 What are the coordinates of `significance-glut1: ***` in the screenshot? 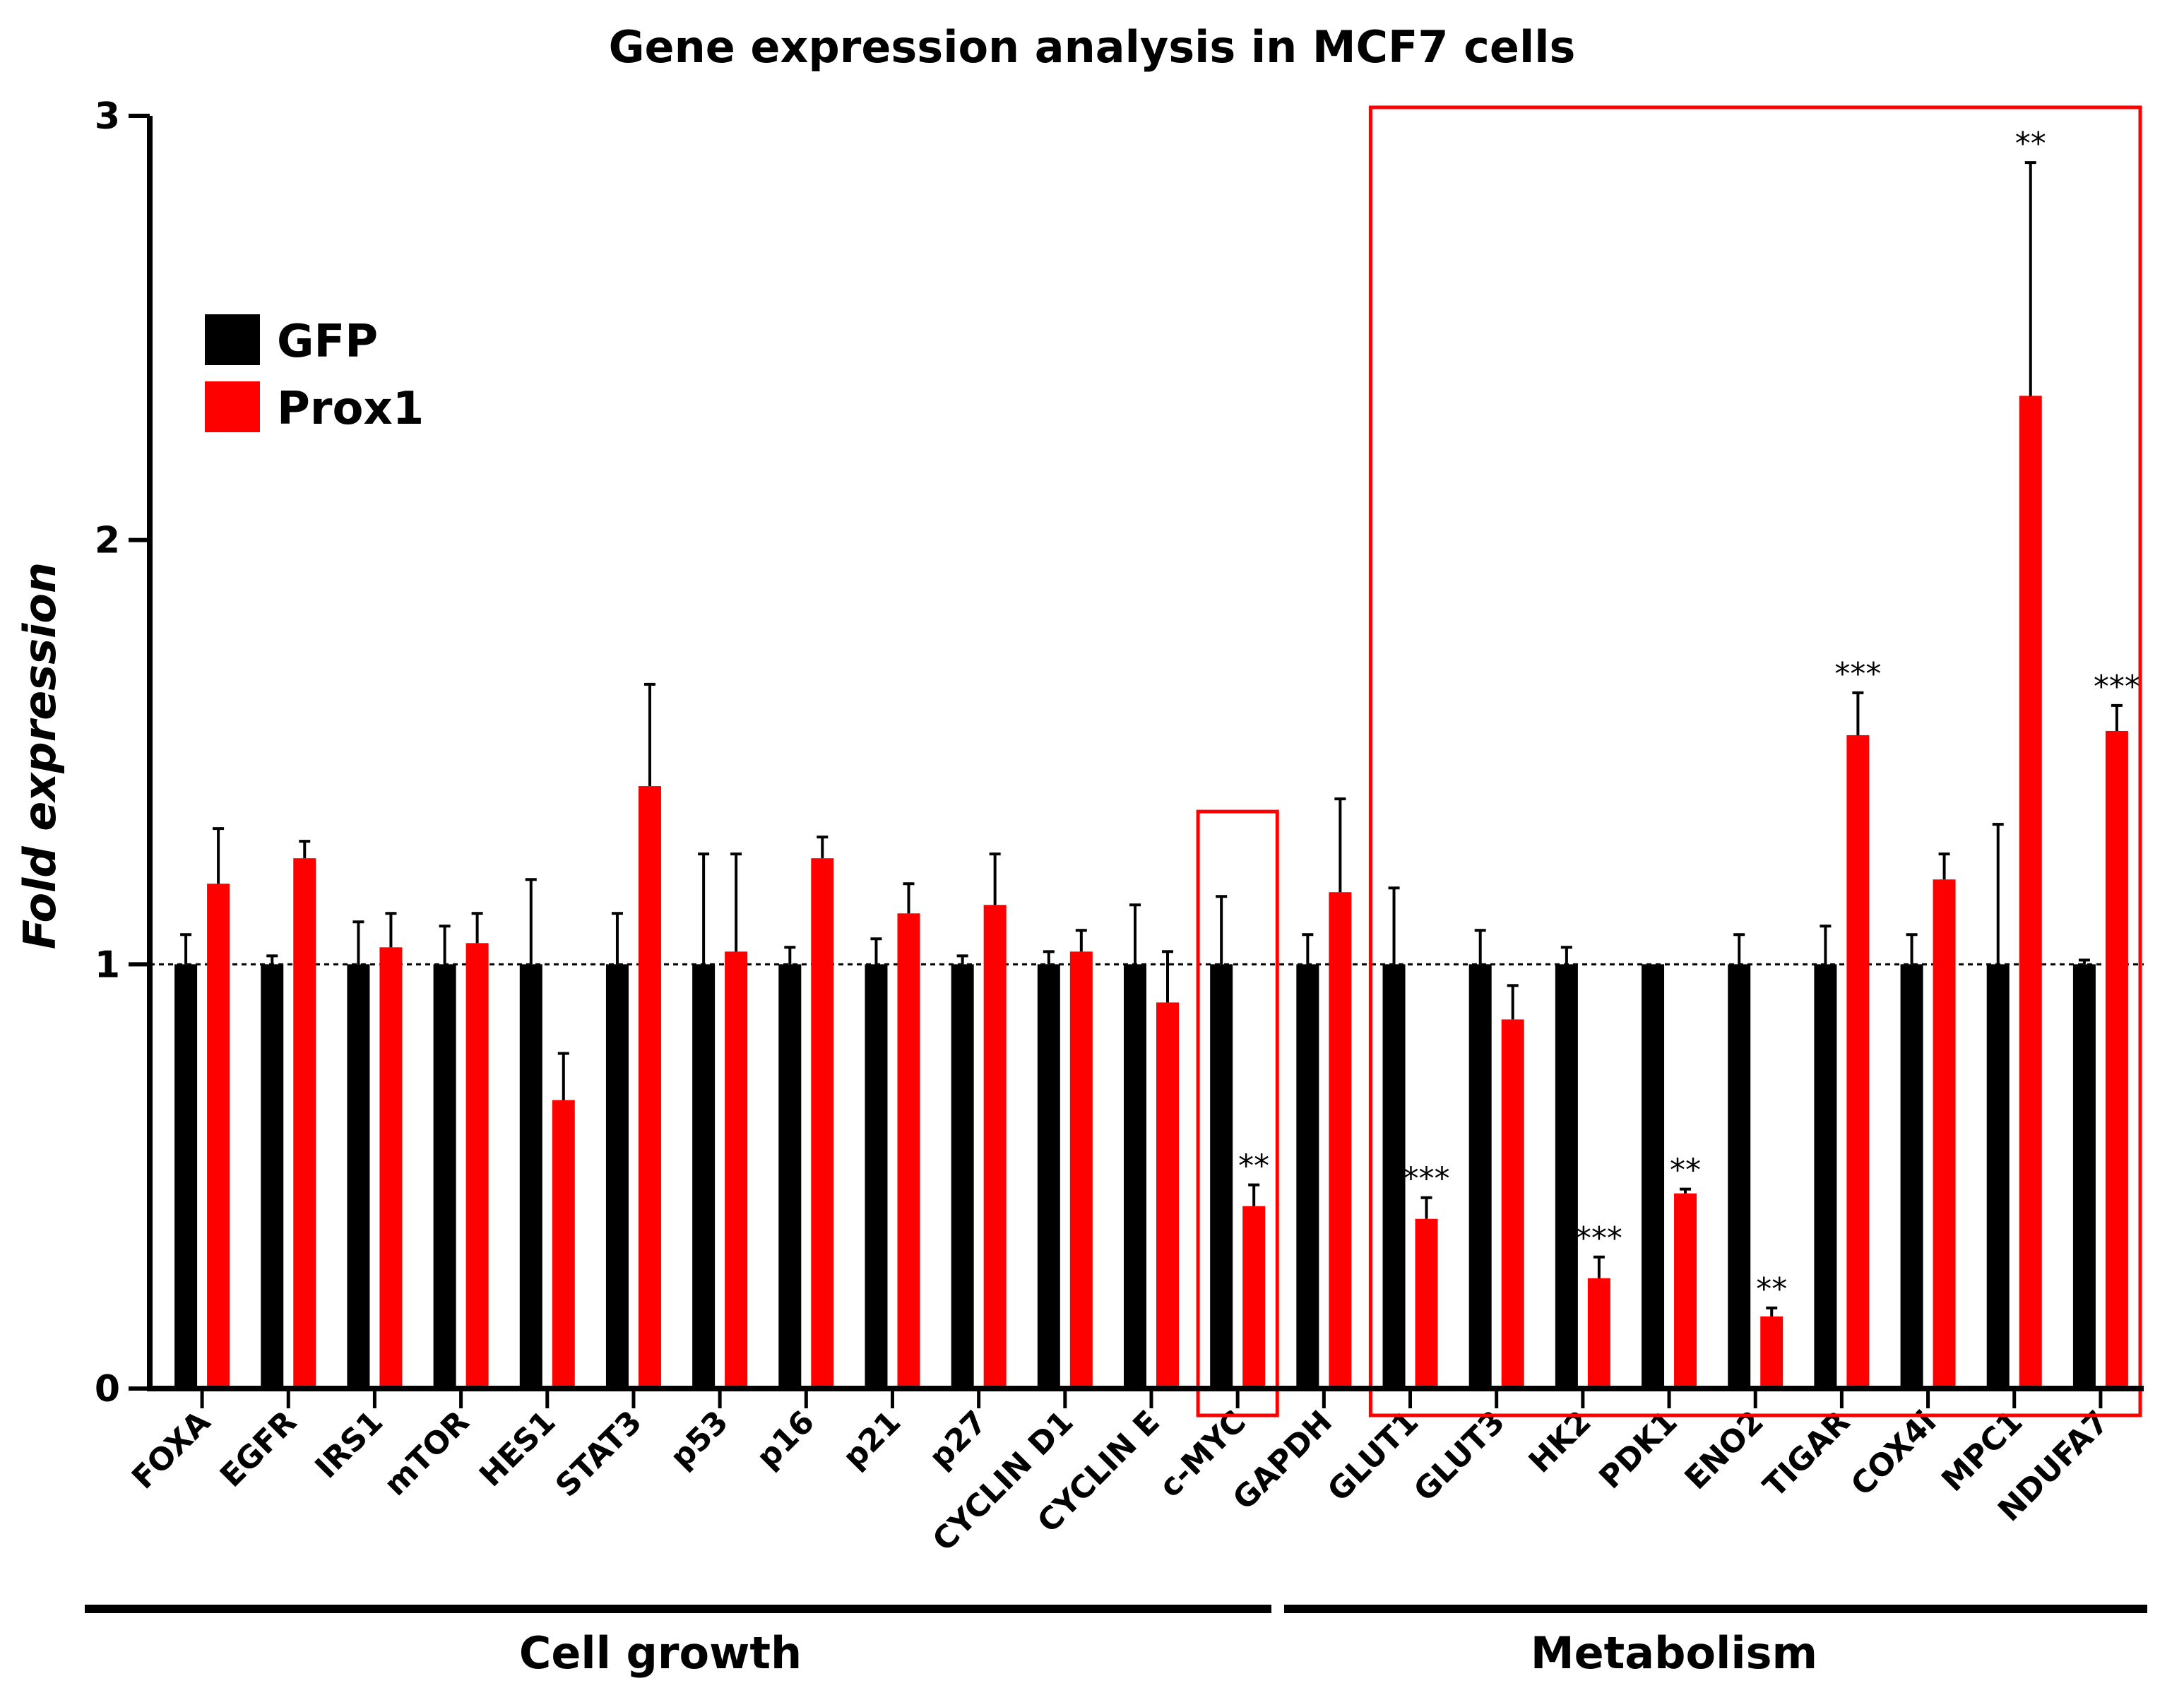 It's located at (1426, 1179).